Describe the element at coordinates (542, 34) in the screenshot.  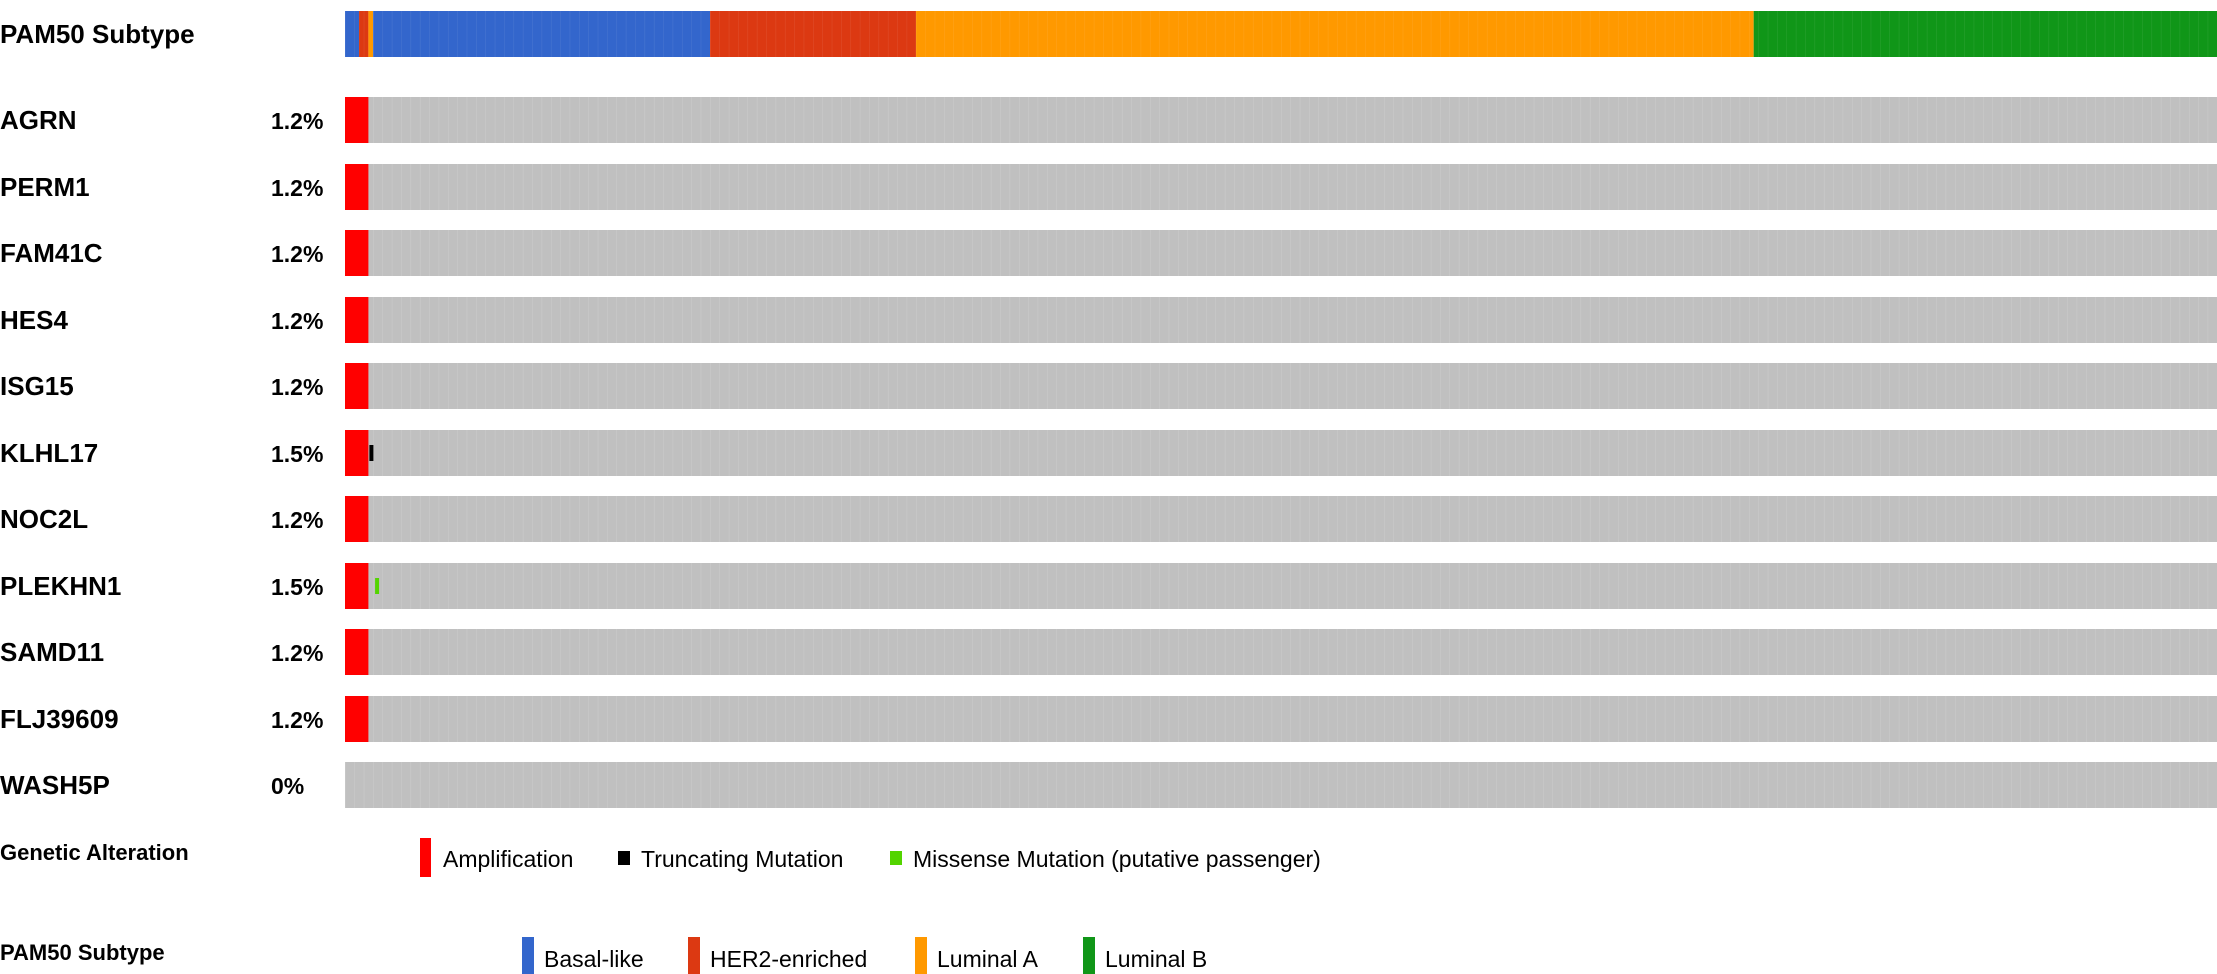
I see `subtype-segment` at that location.